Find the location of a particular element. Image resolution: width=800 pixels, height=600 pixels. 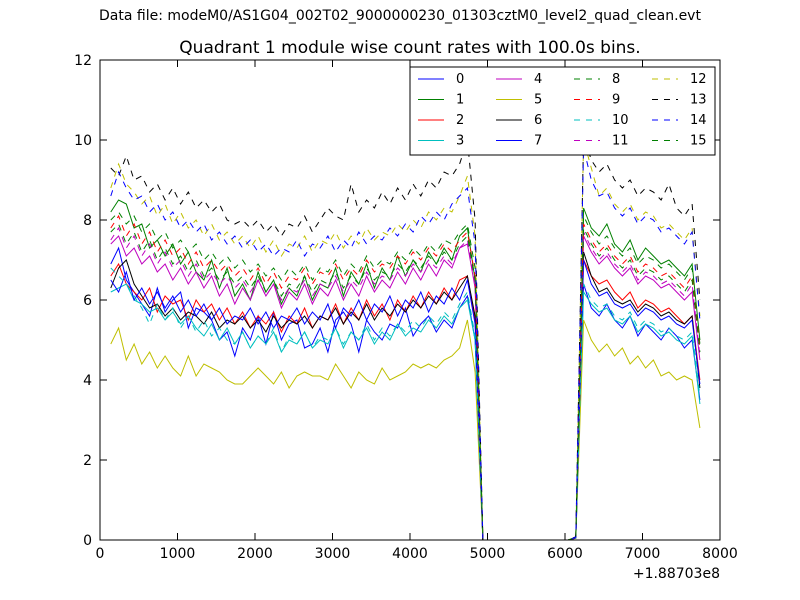

legend-label-7: 7 is located at coordinates (538, 141).